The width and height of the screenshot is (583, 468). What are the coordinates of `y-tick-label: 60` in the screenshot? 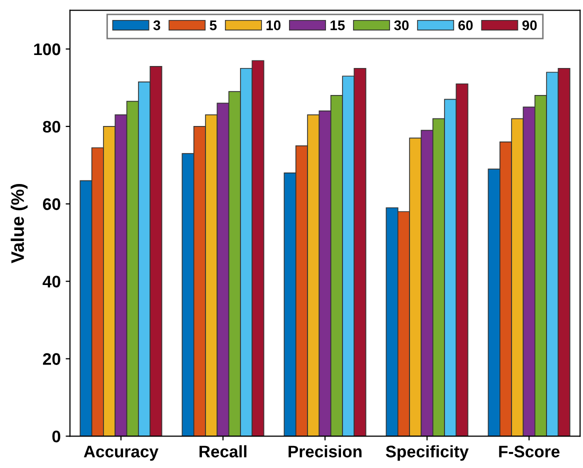 It's located at (51, 204).